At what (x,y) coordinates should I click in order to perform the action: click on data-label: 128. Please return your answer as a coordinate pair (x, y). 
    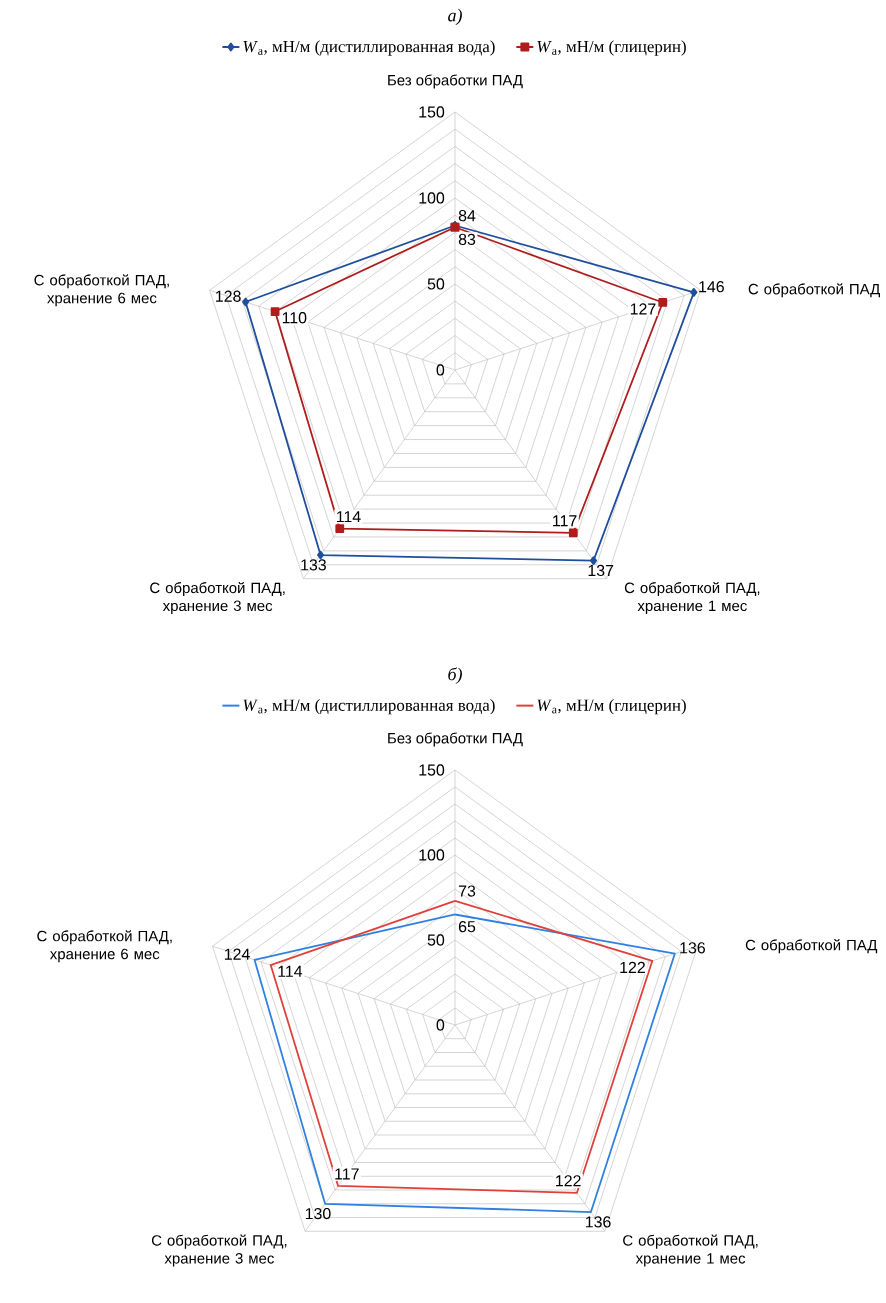
    Looking at the image, I should click on (228, 296).